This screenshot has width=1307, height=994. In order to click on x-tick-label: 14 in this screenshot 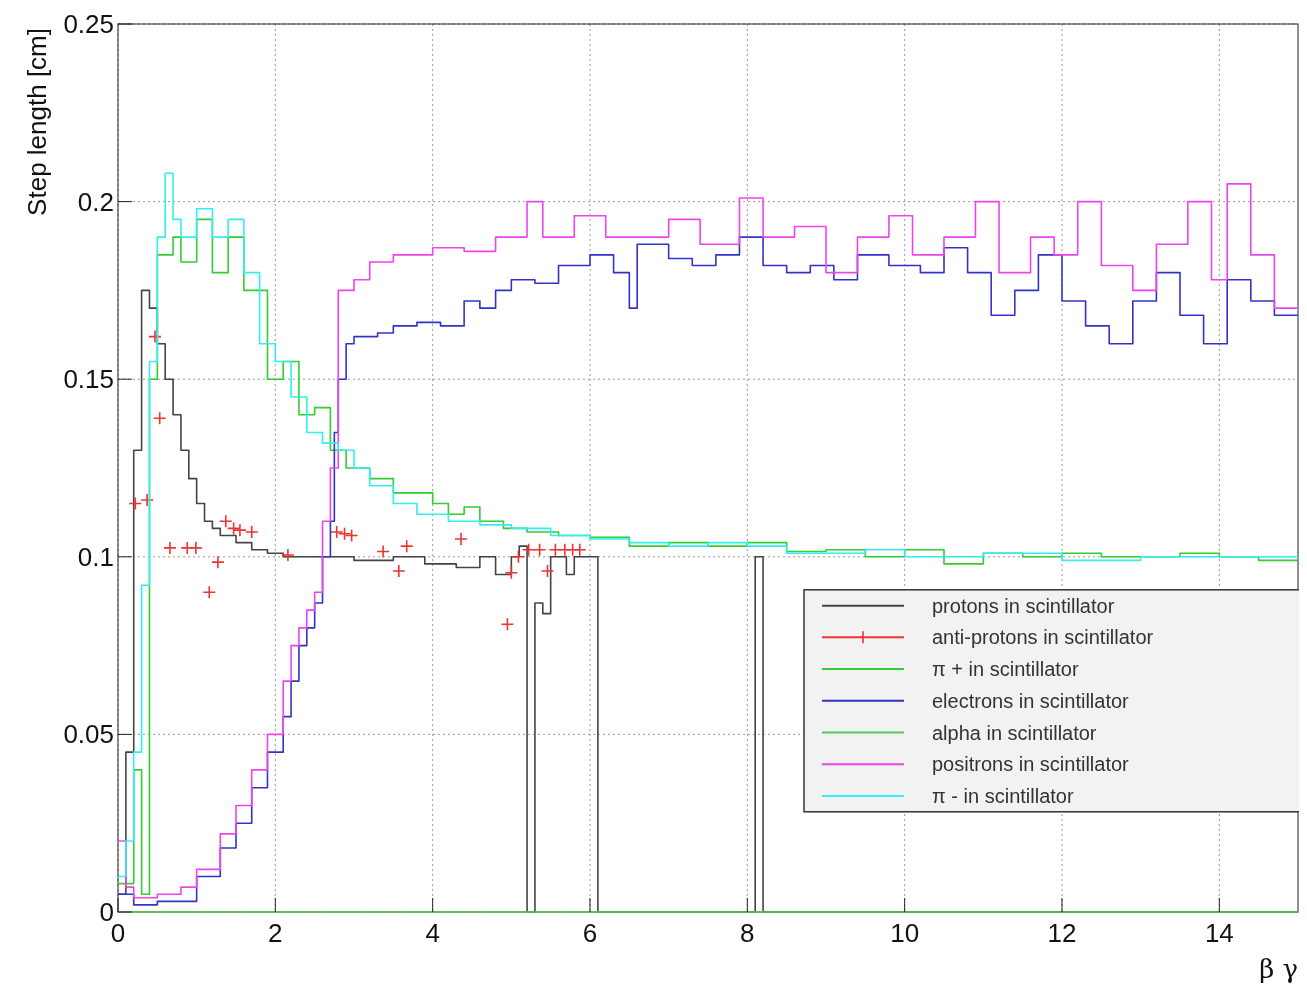, I will do `click(1219, 933)`.